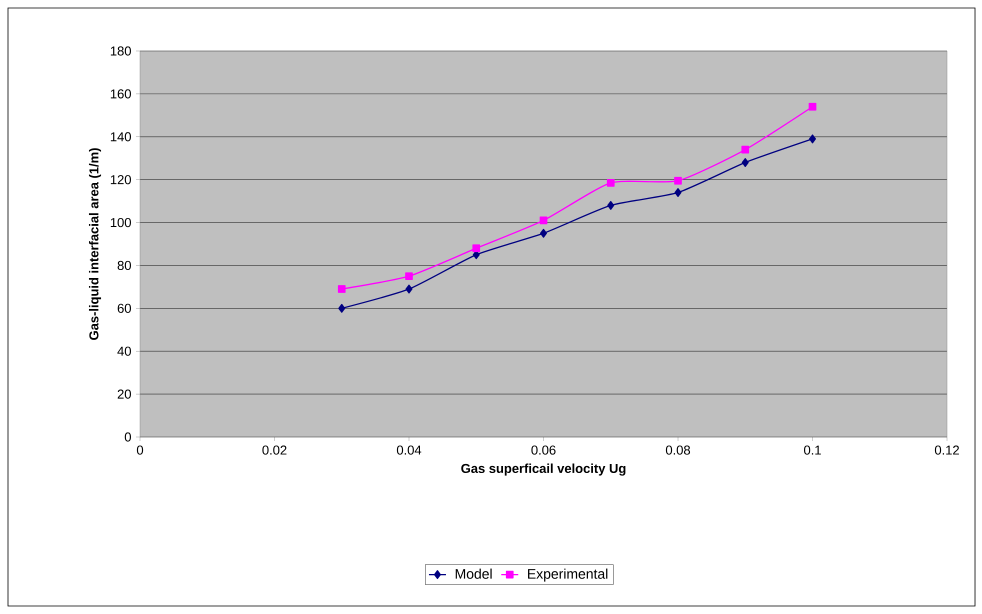 This screenshot has width=982, height=614. I want to click on y-tick-label: 20, so click(124, 394).